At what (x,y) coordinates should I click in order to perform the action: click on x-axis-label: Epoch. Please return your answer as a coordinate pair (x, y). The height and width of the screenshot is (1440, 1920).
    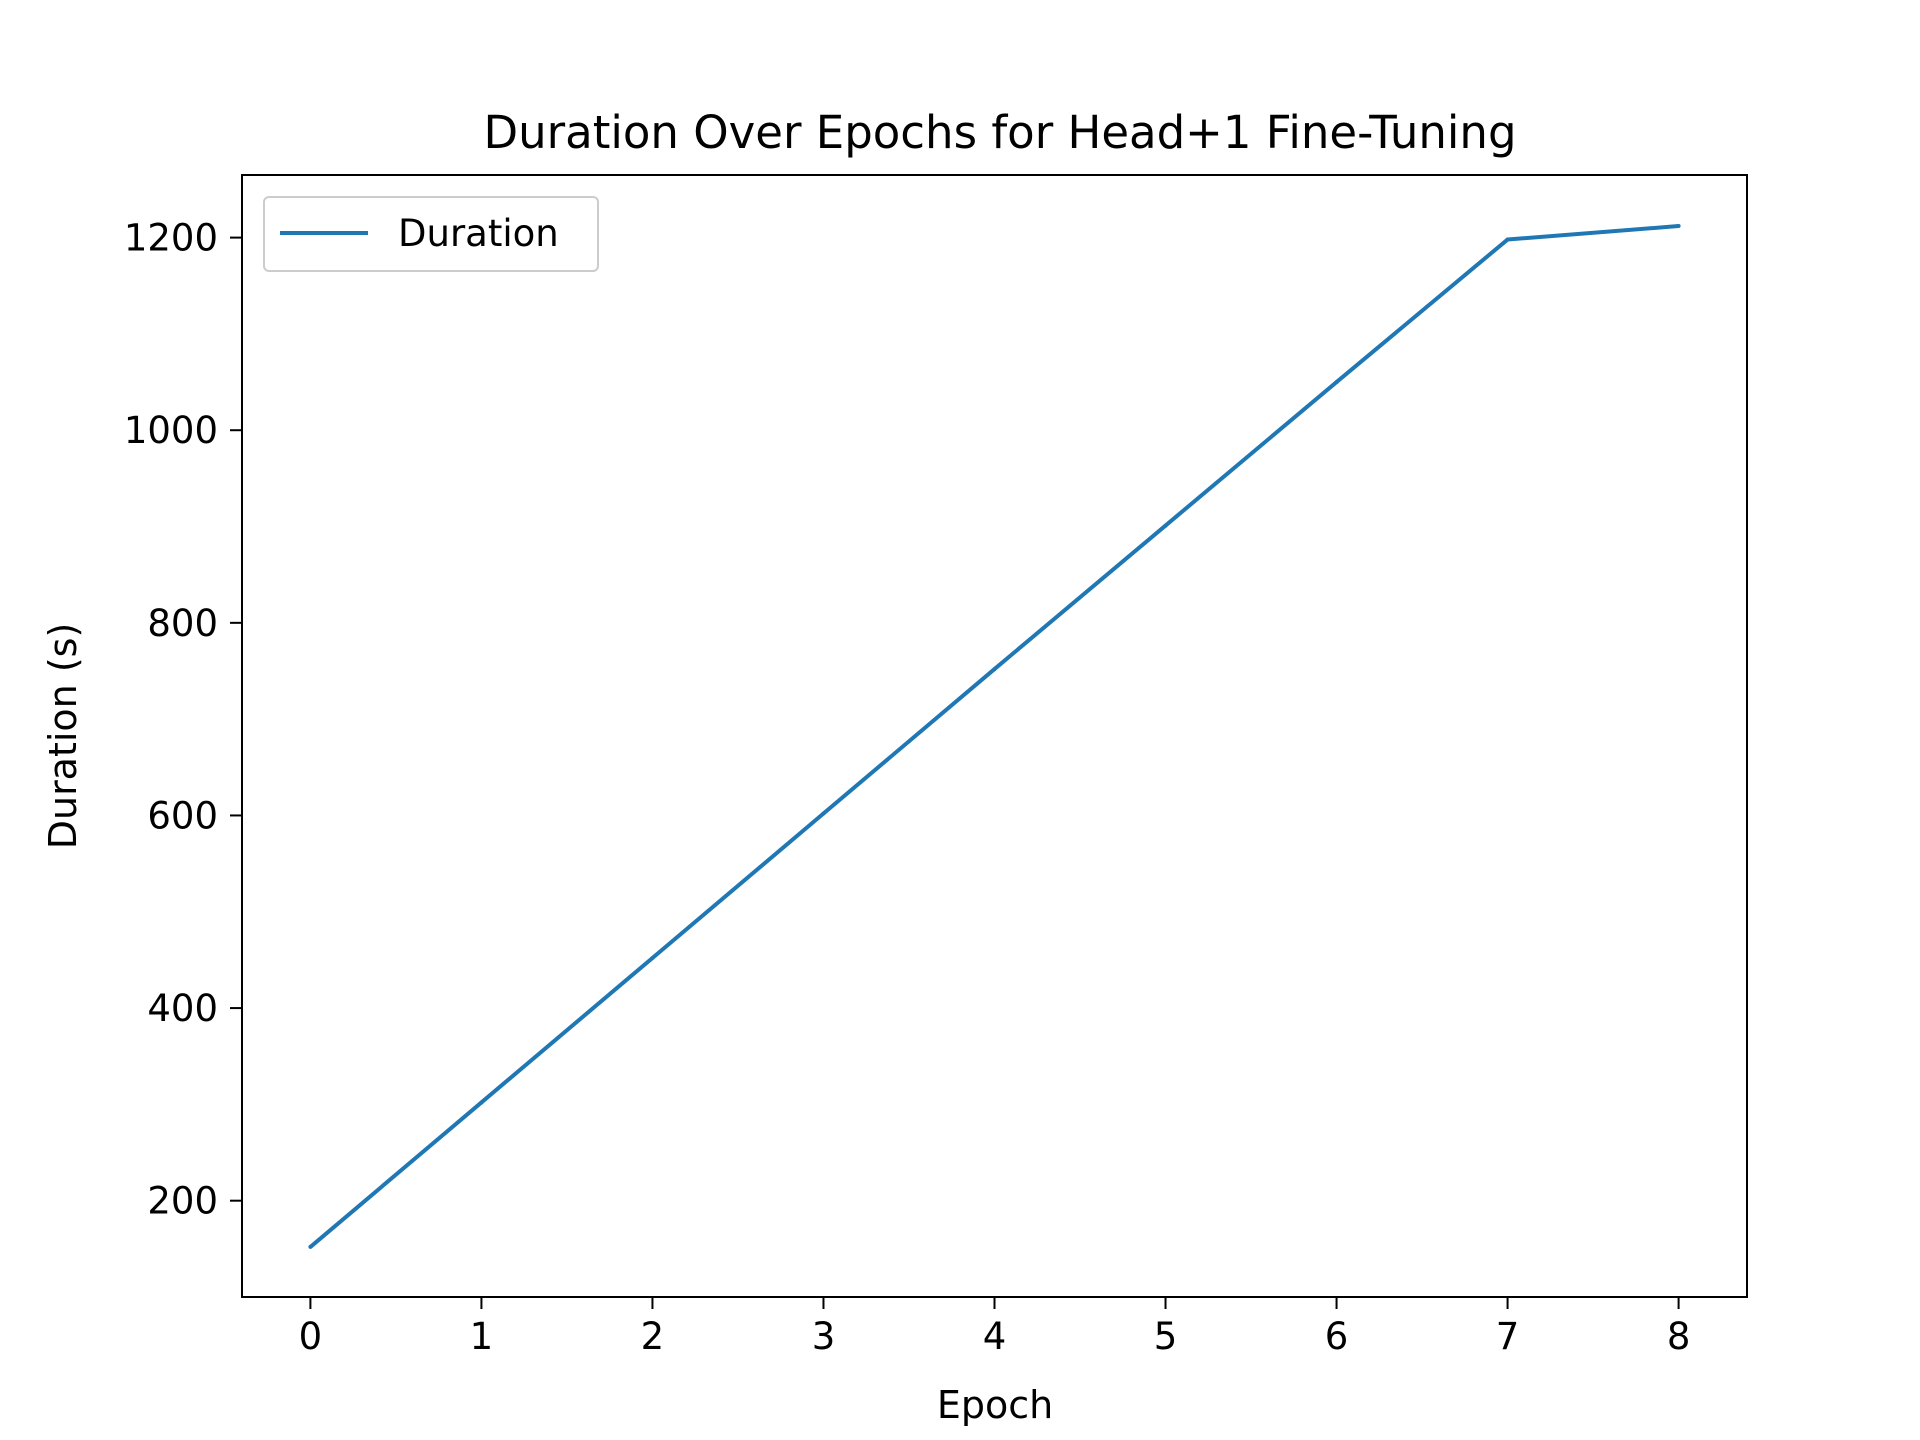
    Looking at the image, I should click on (995, 1405).